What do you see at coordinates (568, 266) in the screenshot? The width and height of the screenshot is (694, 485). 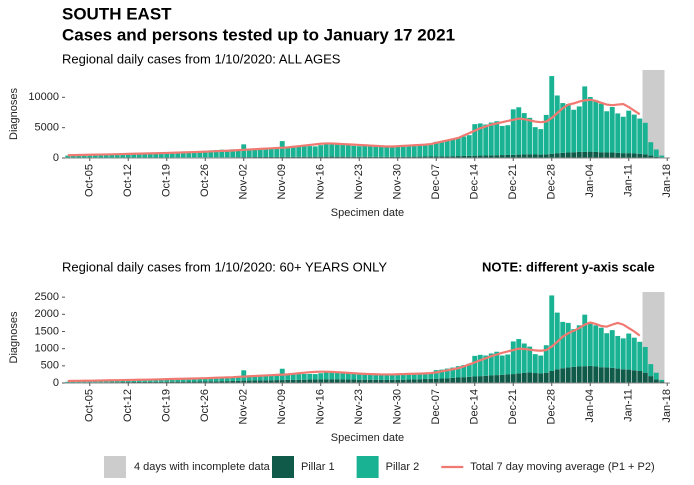 I see `panel-note: NOTE: different y-axis scale` at bounding box center [568, 266].